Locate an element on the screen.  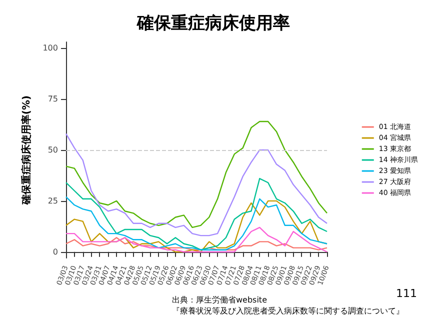
y-tick-label: 0 is located at coordinates (55, 251).